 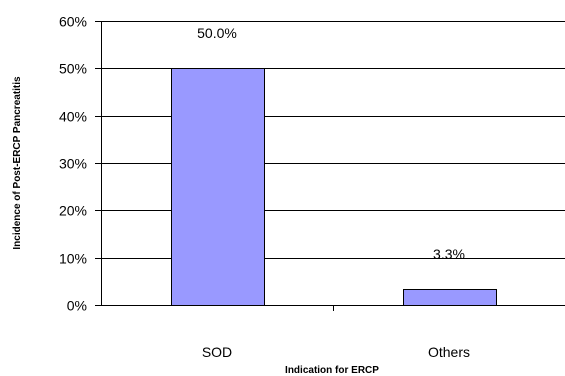 What do you see at coordinates (73, 69) in the screenshot?
I see `y-tick-label: 50%` at bounding box center [73, 69].